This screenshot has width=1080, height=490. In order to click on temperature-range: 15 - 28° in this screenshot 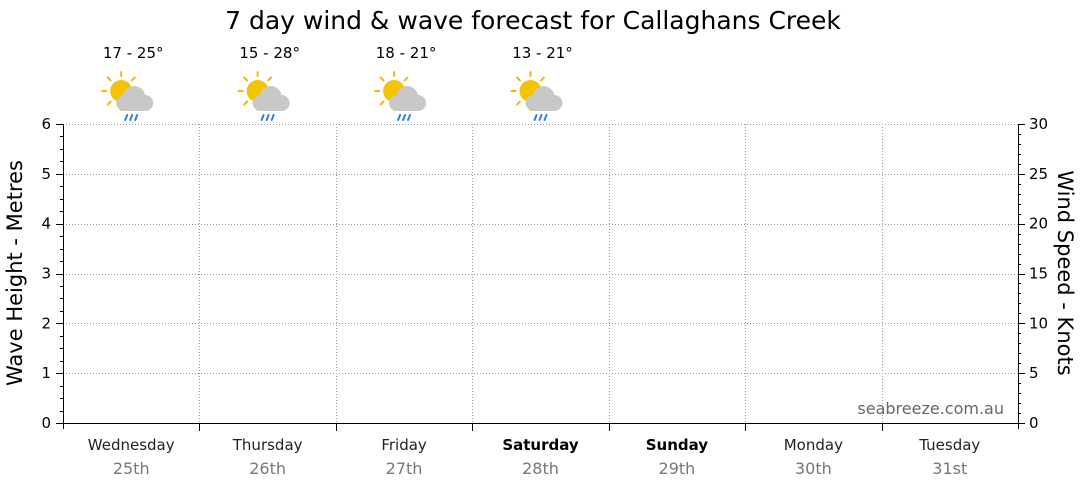, I will do `click(269, 53)`.